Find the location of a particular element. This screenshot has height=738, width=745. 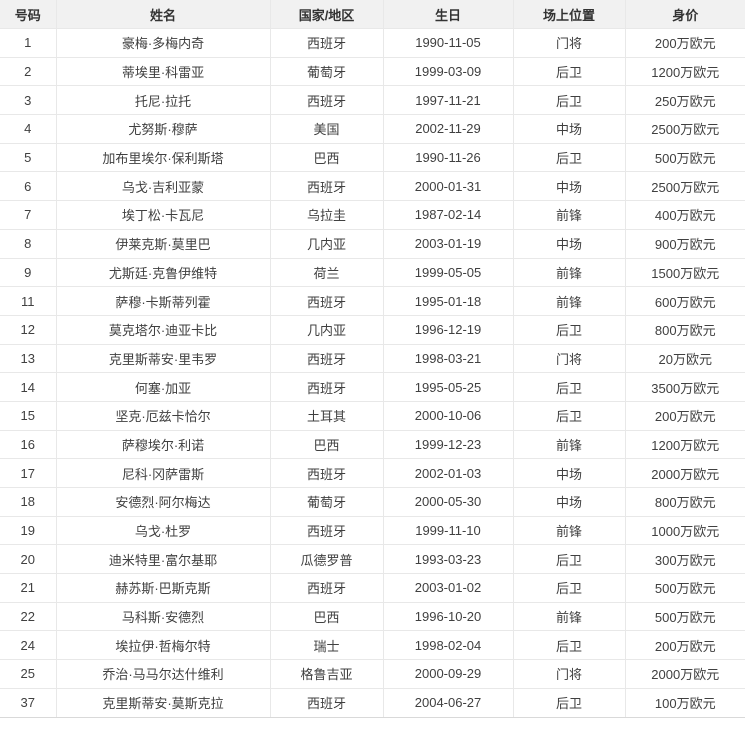

cell-number: 6 is located at coordinates (28, 186).